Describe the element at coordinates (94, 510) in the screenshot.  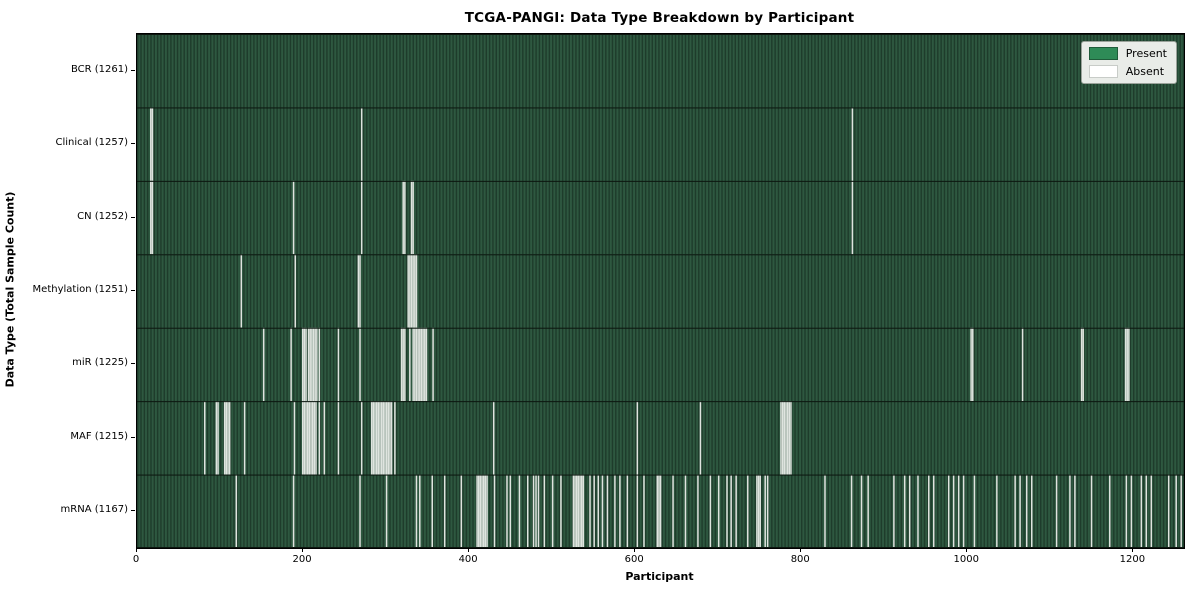
I see `y-tick-label-mRNA: mRNA (1167)` at that location.